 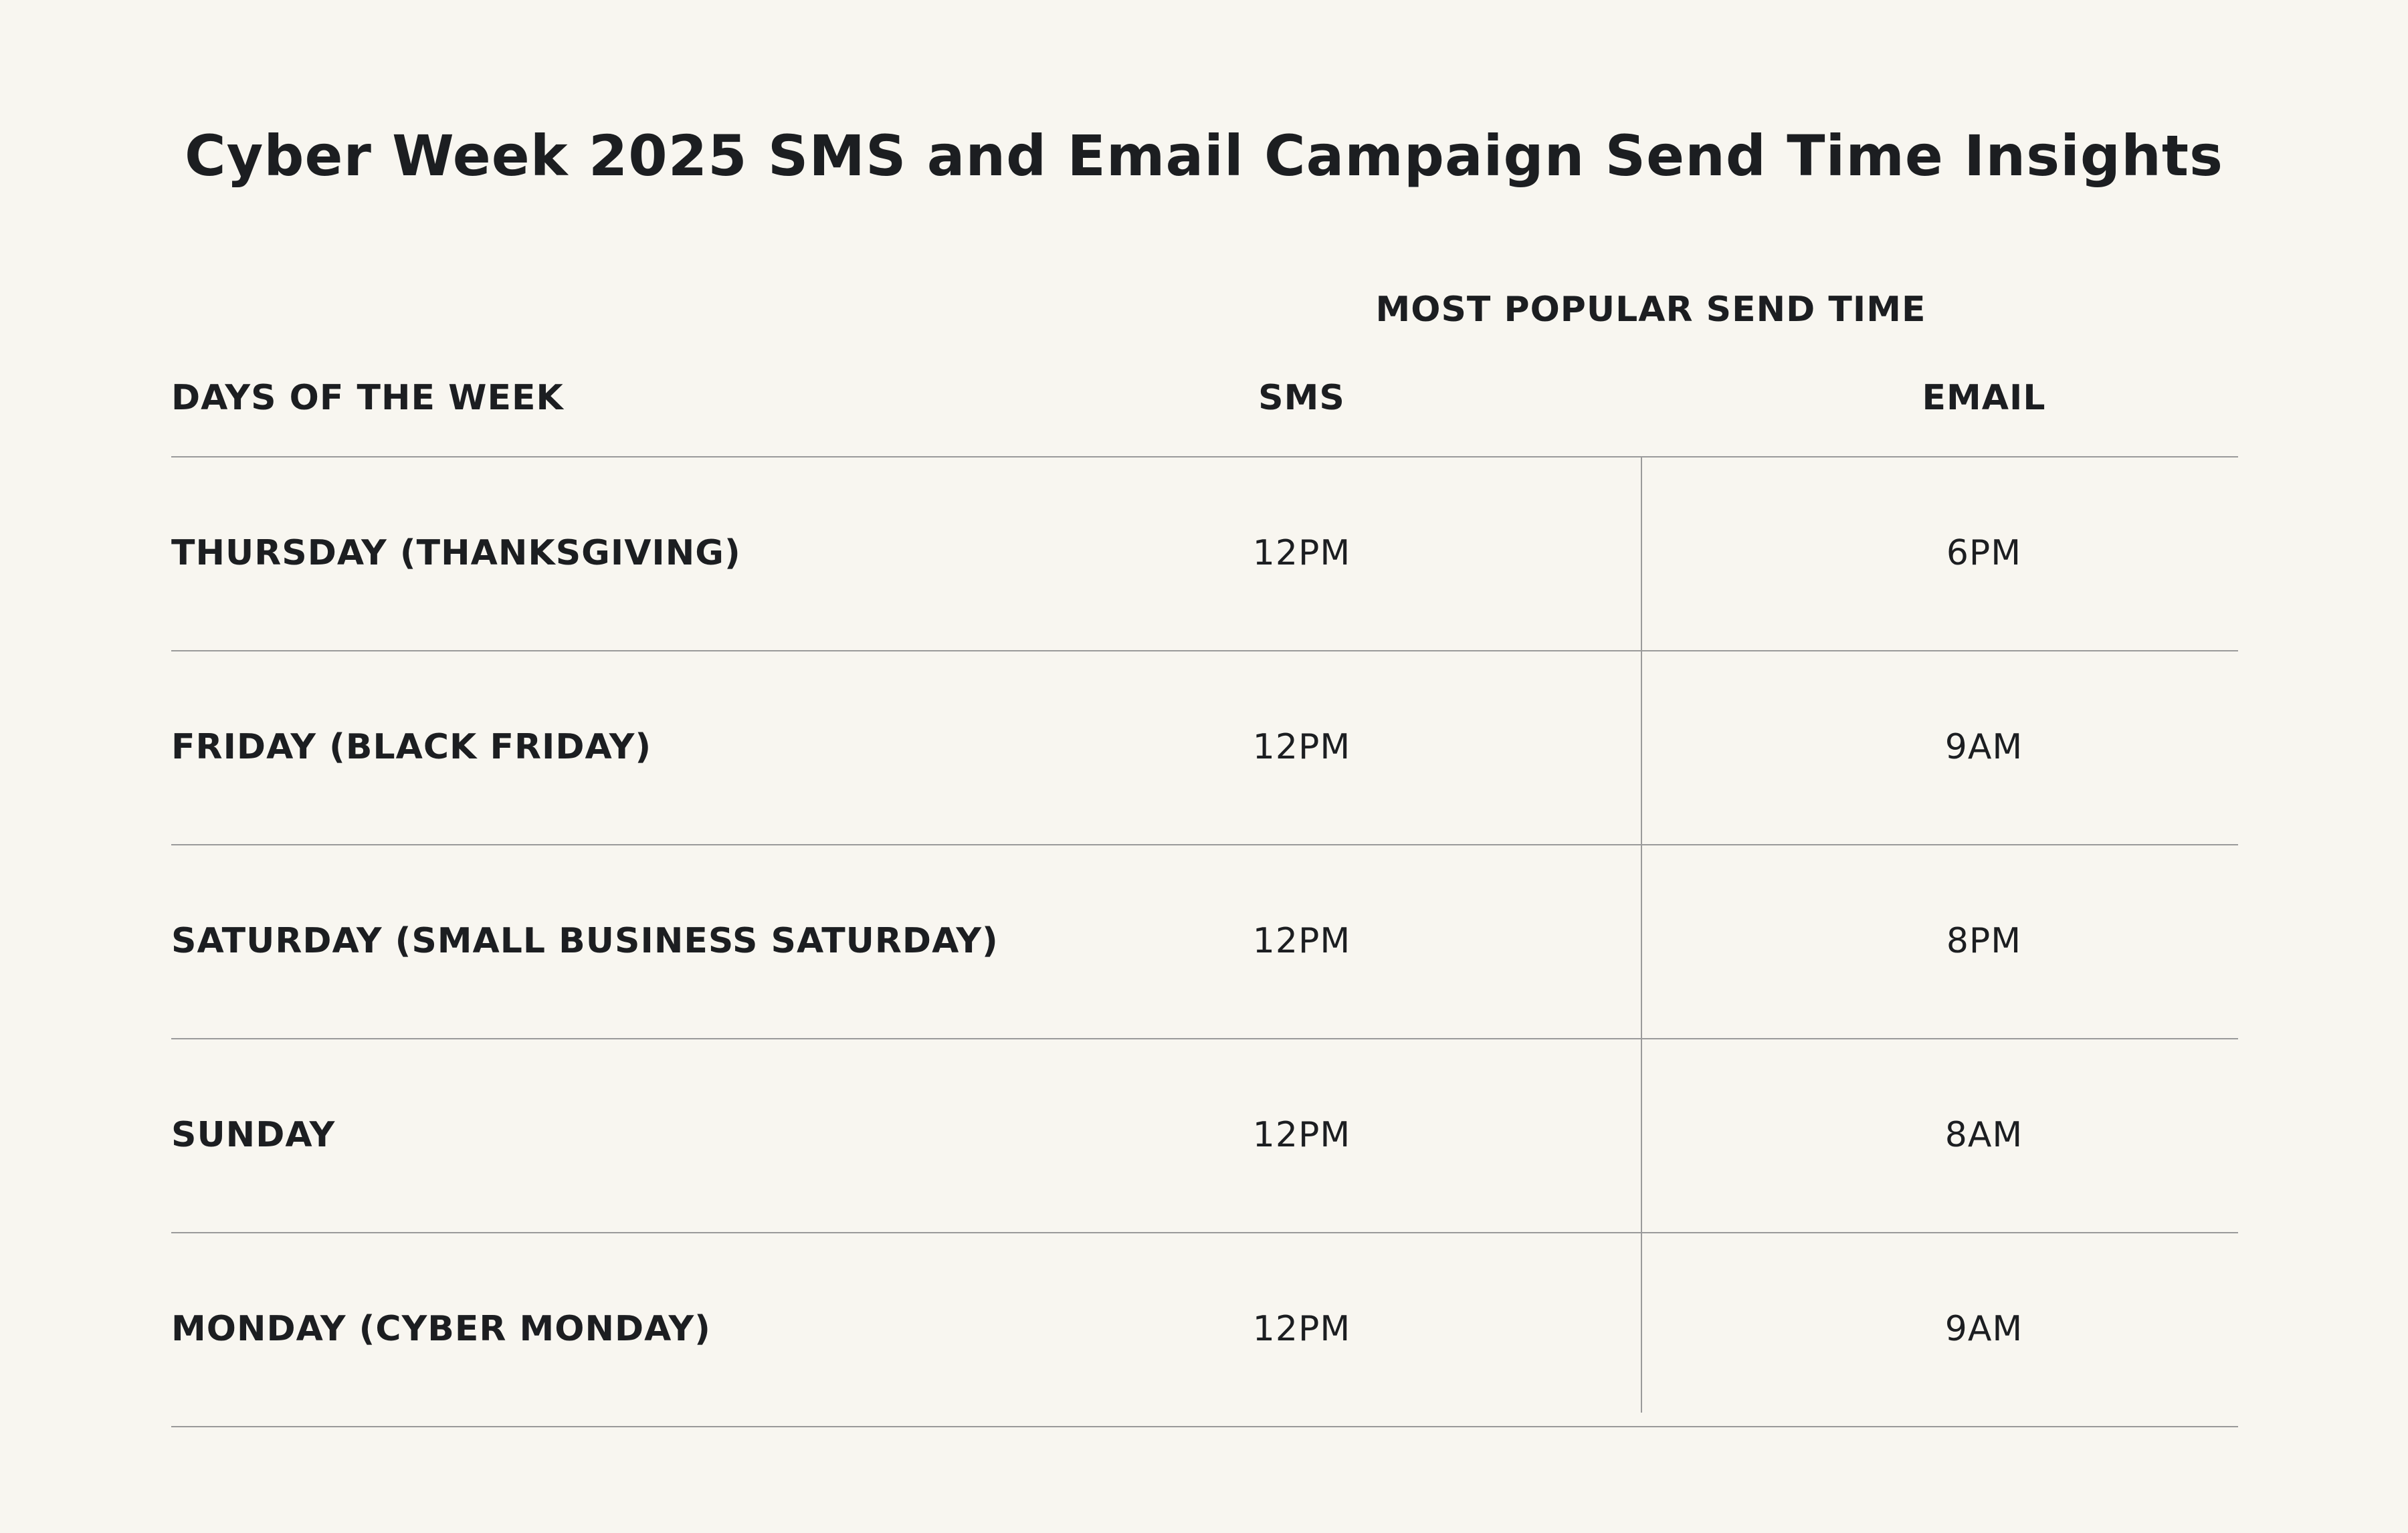 I want to click on table-row: THURSDAY (THANKSGIVING) 12PM 6PM, so click(x=1204, y=553).